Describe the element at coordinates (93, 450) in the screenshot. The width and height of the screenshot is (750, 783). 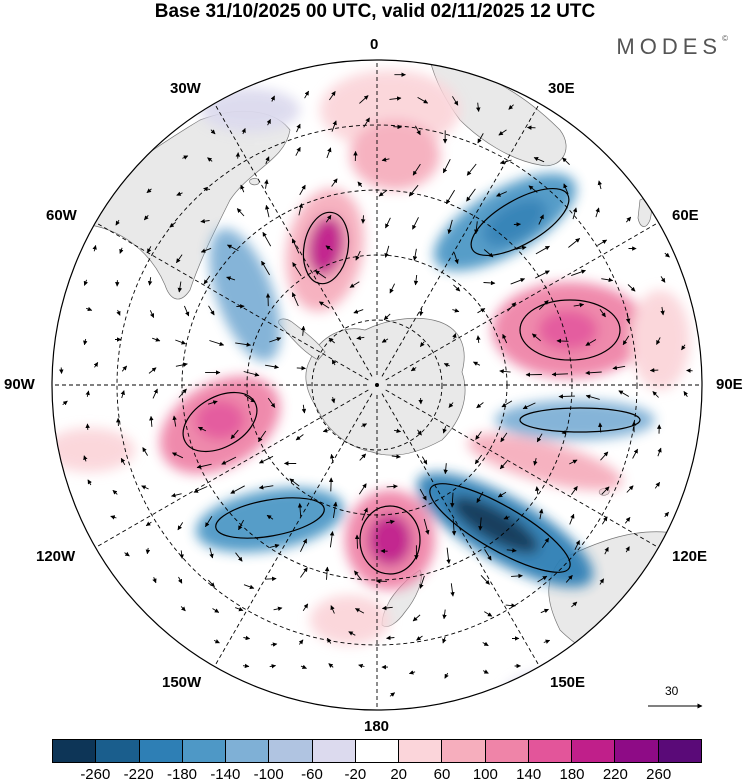
I see `anomaly-pos-sw` at that location.